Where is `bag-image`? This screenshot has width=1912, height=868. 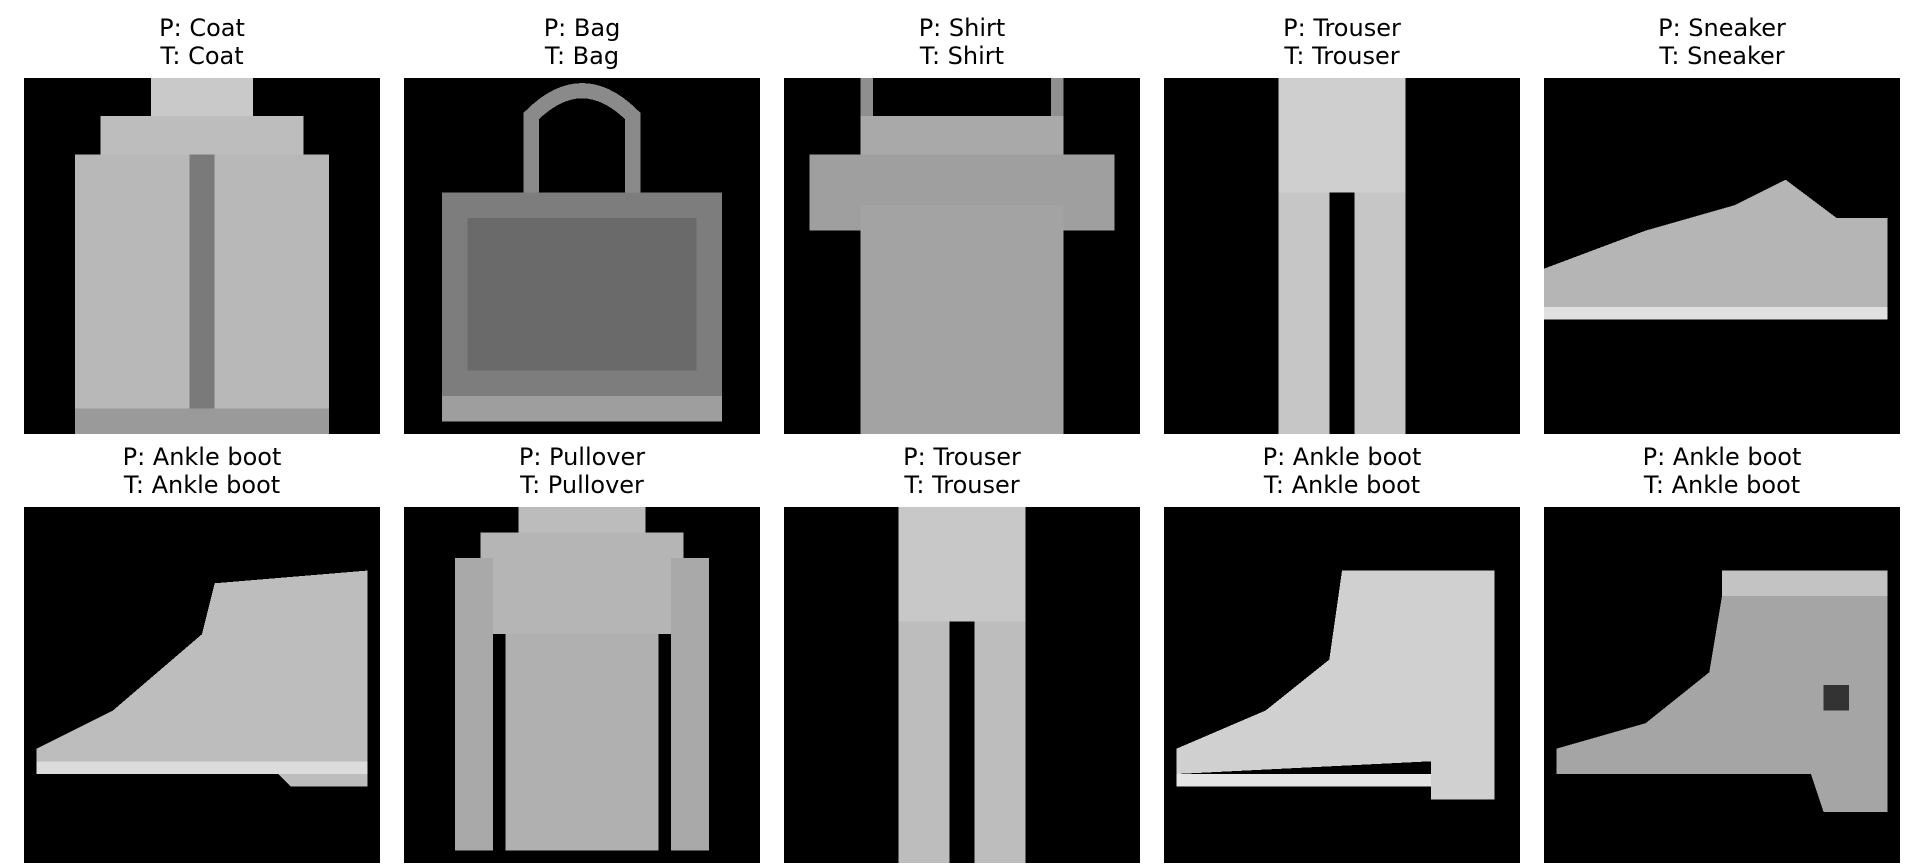
bag-image is located at coordinates (582, 256).